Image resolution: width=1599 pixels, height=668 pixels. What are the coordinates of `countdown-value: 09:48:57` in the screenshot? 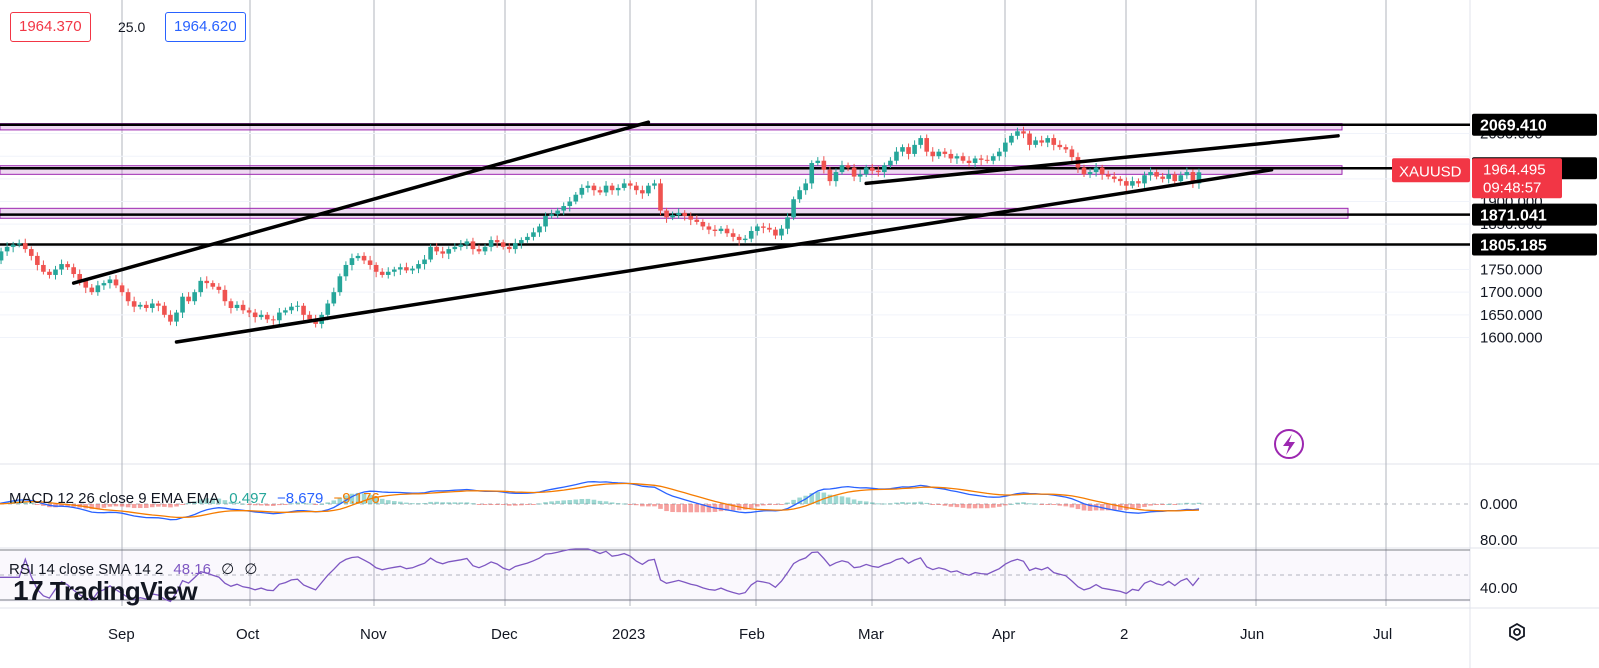 It's located at (1512, 187).